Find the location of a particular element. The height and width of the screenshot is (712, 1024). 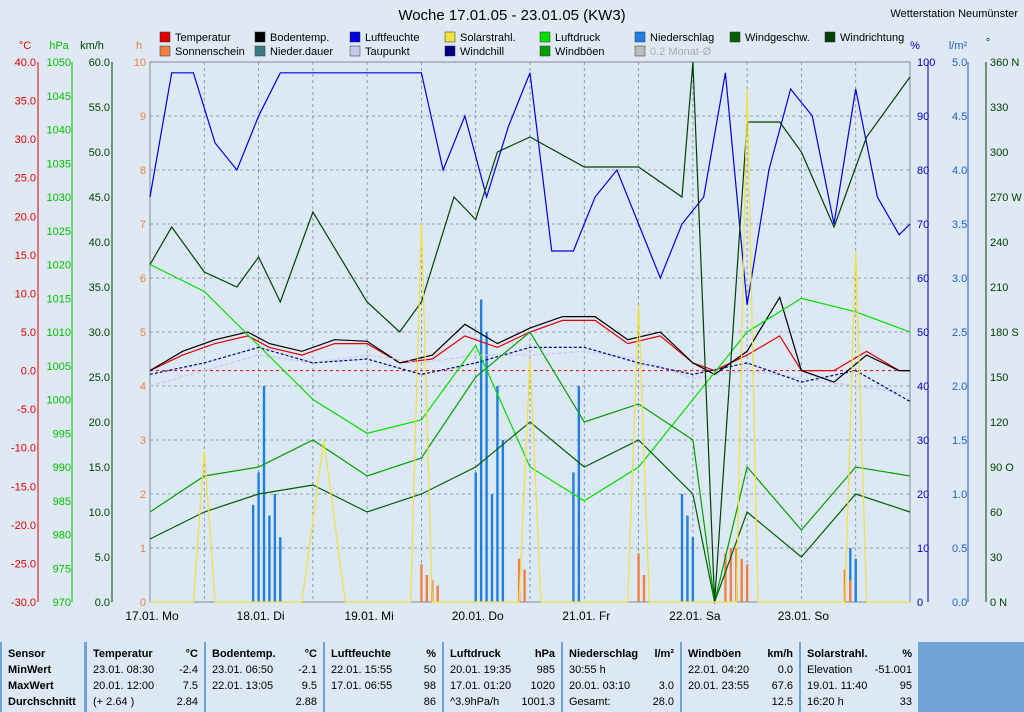

stats-cell-label: 23.01. 08:30 is located at coordinates (124, 670).